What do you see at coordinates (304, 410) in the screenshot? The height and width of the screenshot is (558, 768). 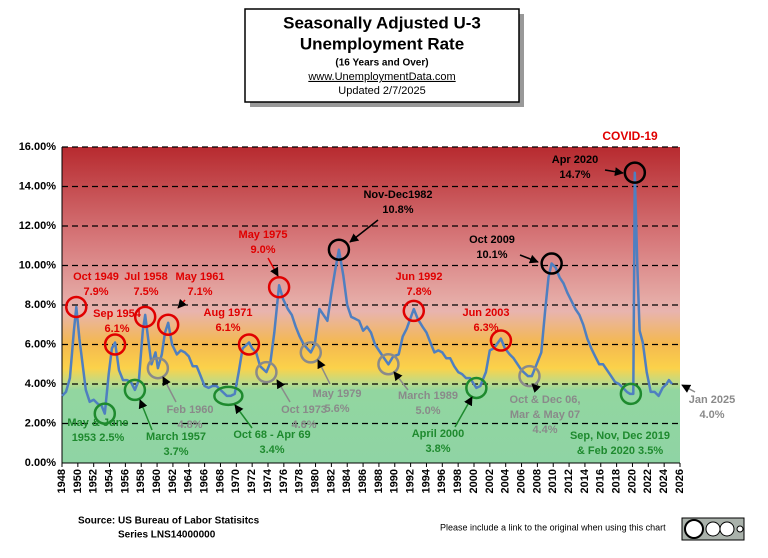 I see `annotation-text: Oct 1973` at bounding box center [304, 410].